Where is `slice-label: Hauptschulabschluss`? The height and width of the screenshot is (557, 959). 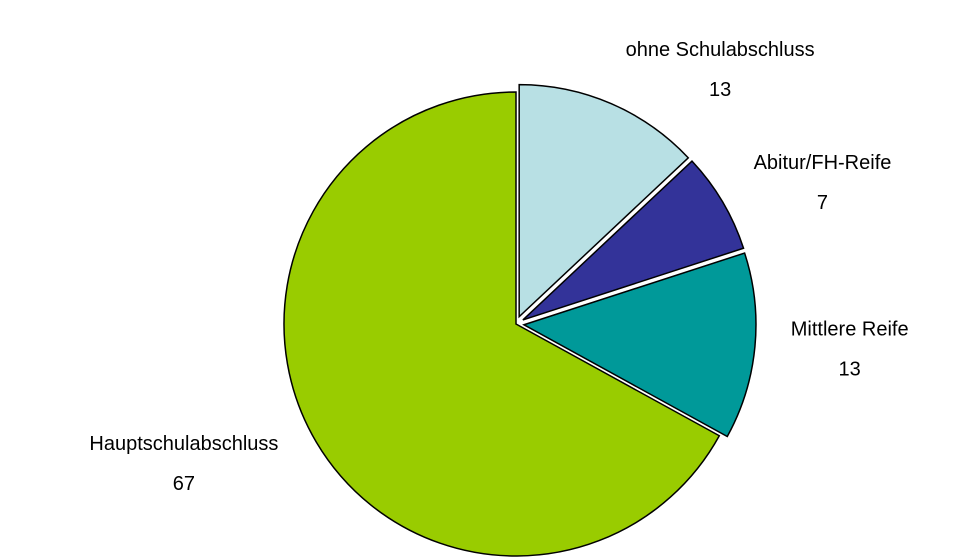 slice-label: Hauptschulabschluss is located at coordinates (183, 444).